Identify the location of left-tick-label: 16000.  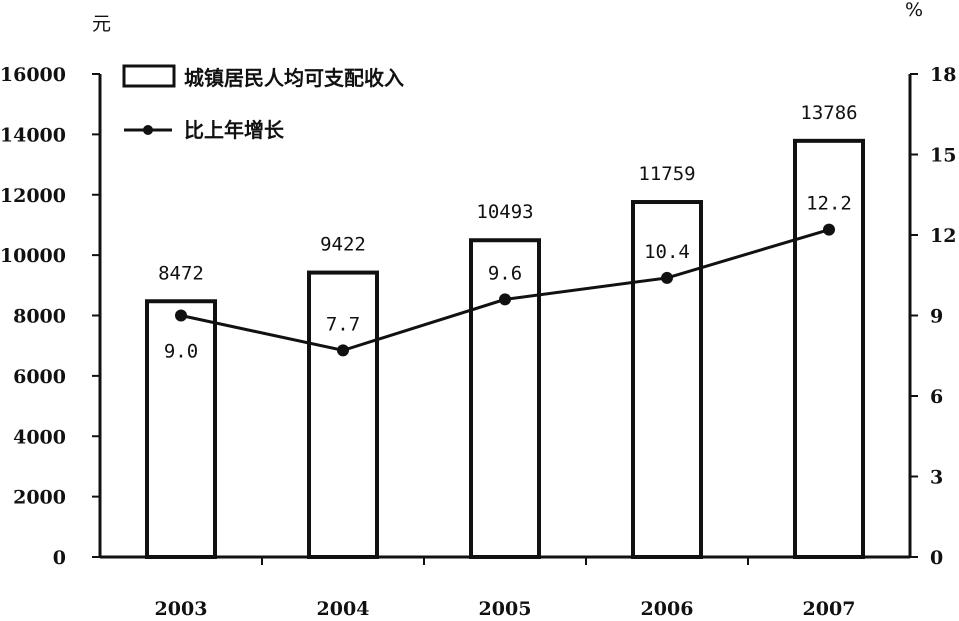
(33, 75).